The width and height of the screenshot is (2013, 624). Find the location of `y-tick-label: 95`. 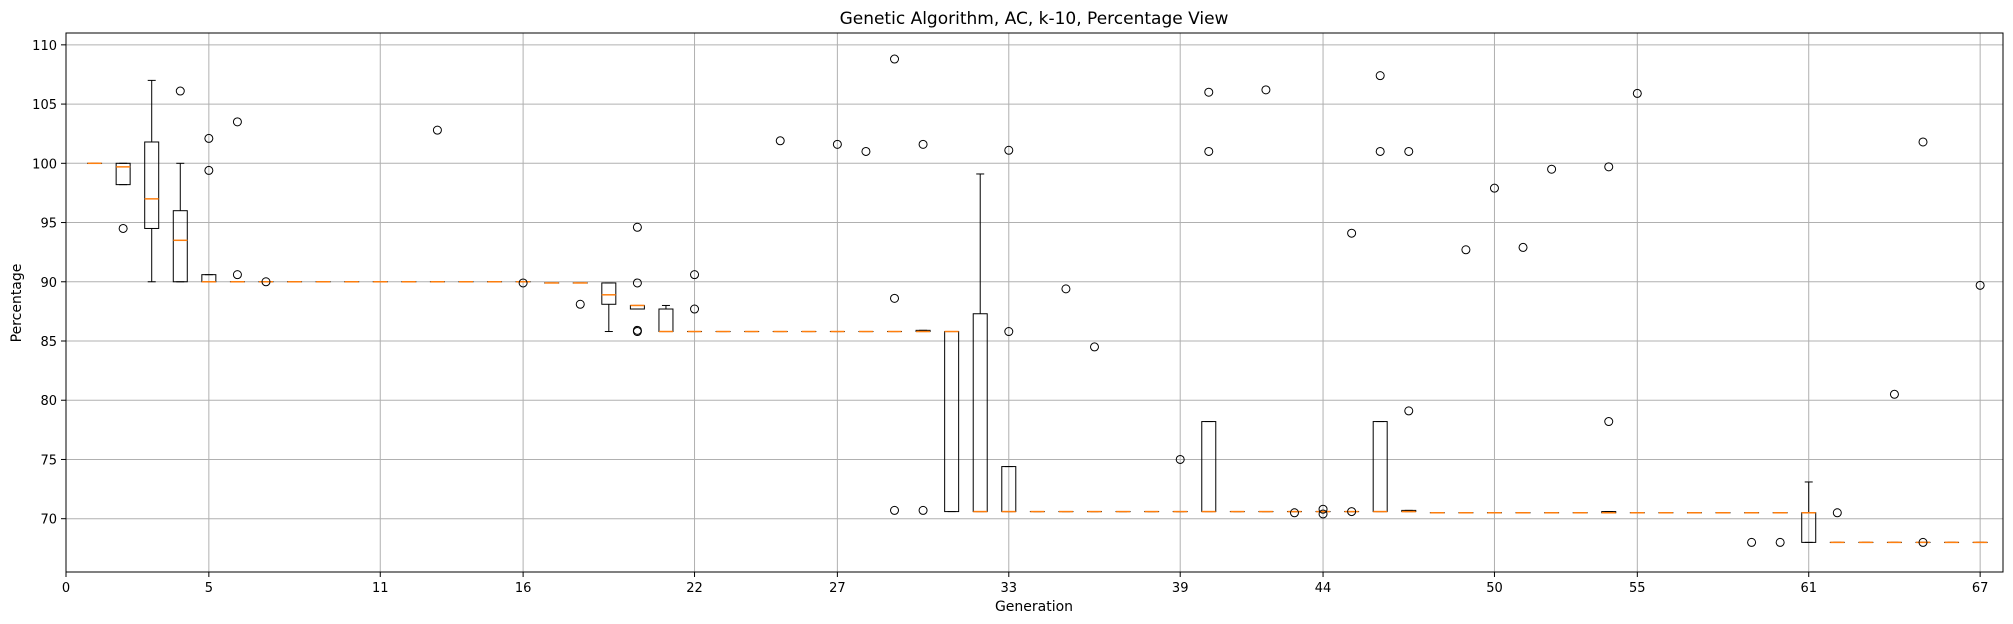

y-tick-label: 95 is located at coordinates (48, 224).